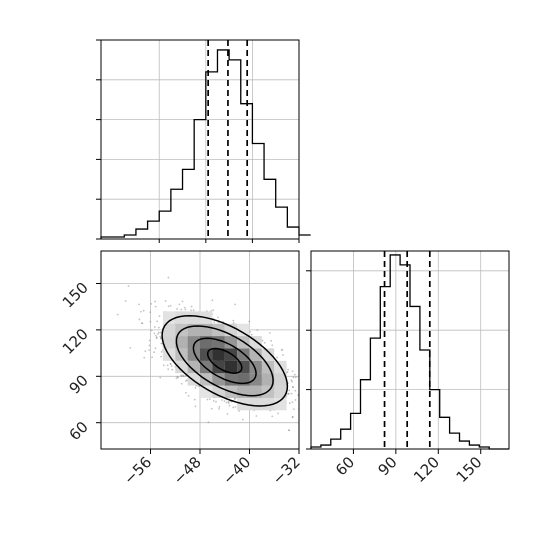 The width and height of the screenshot is (550, 550). I want to click on joint-y-tick-label: 90, so click(79, 384).